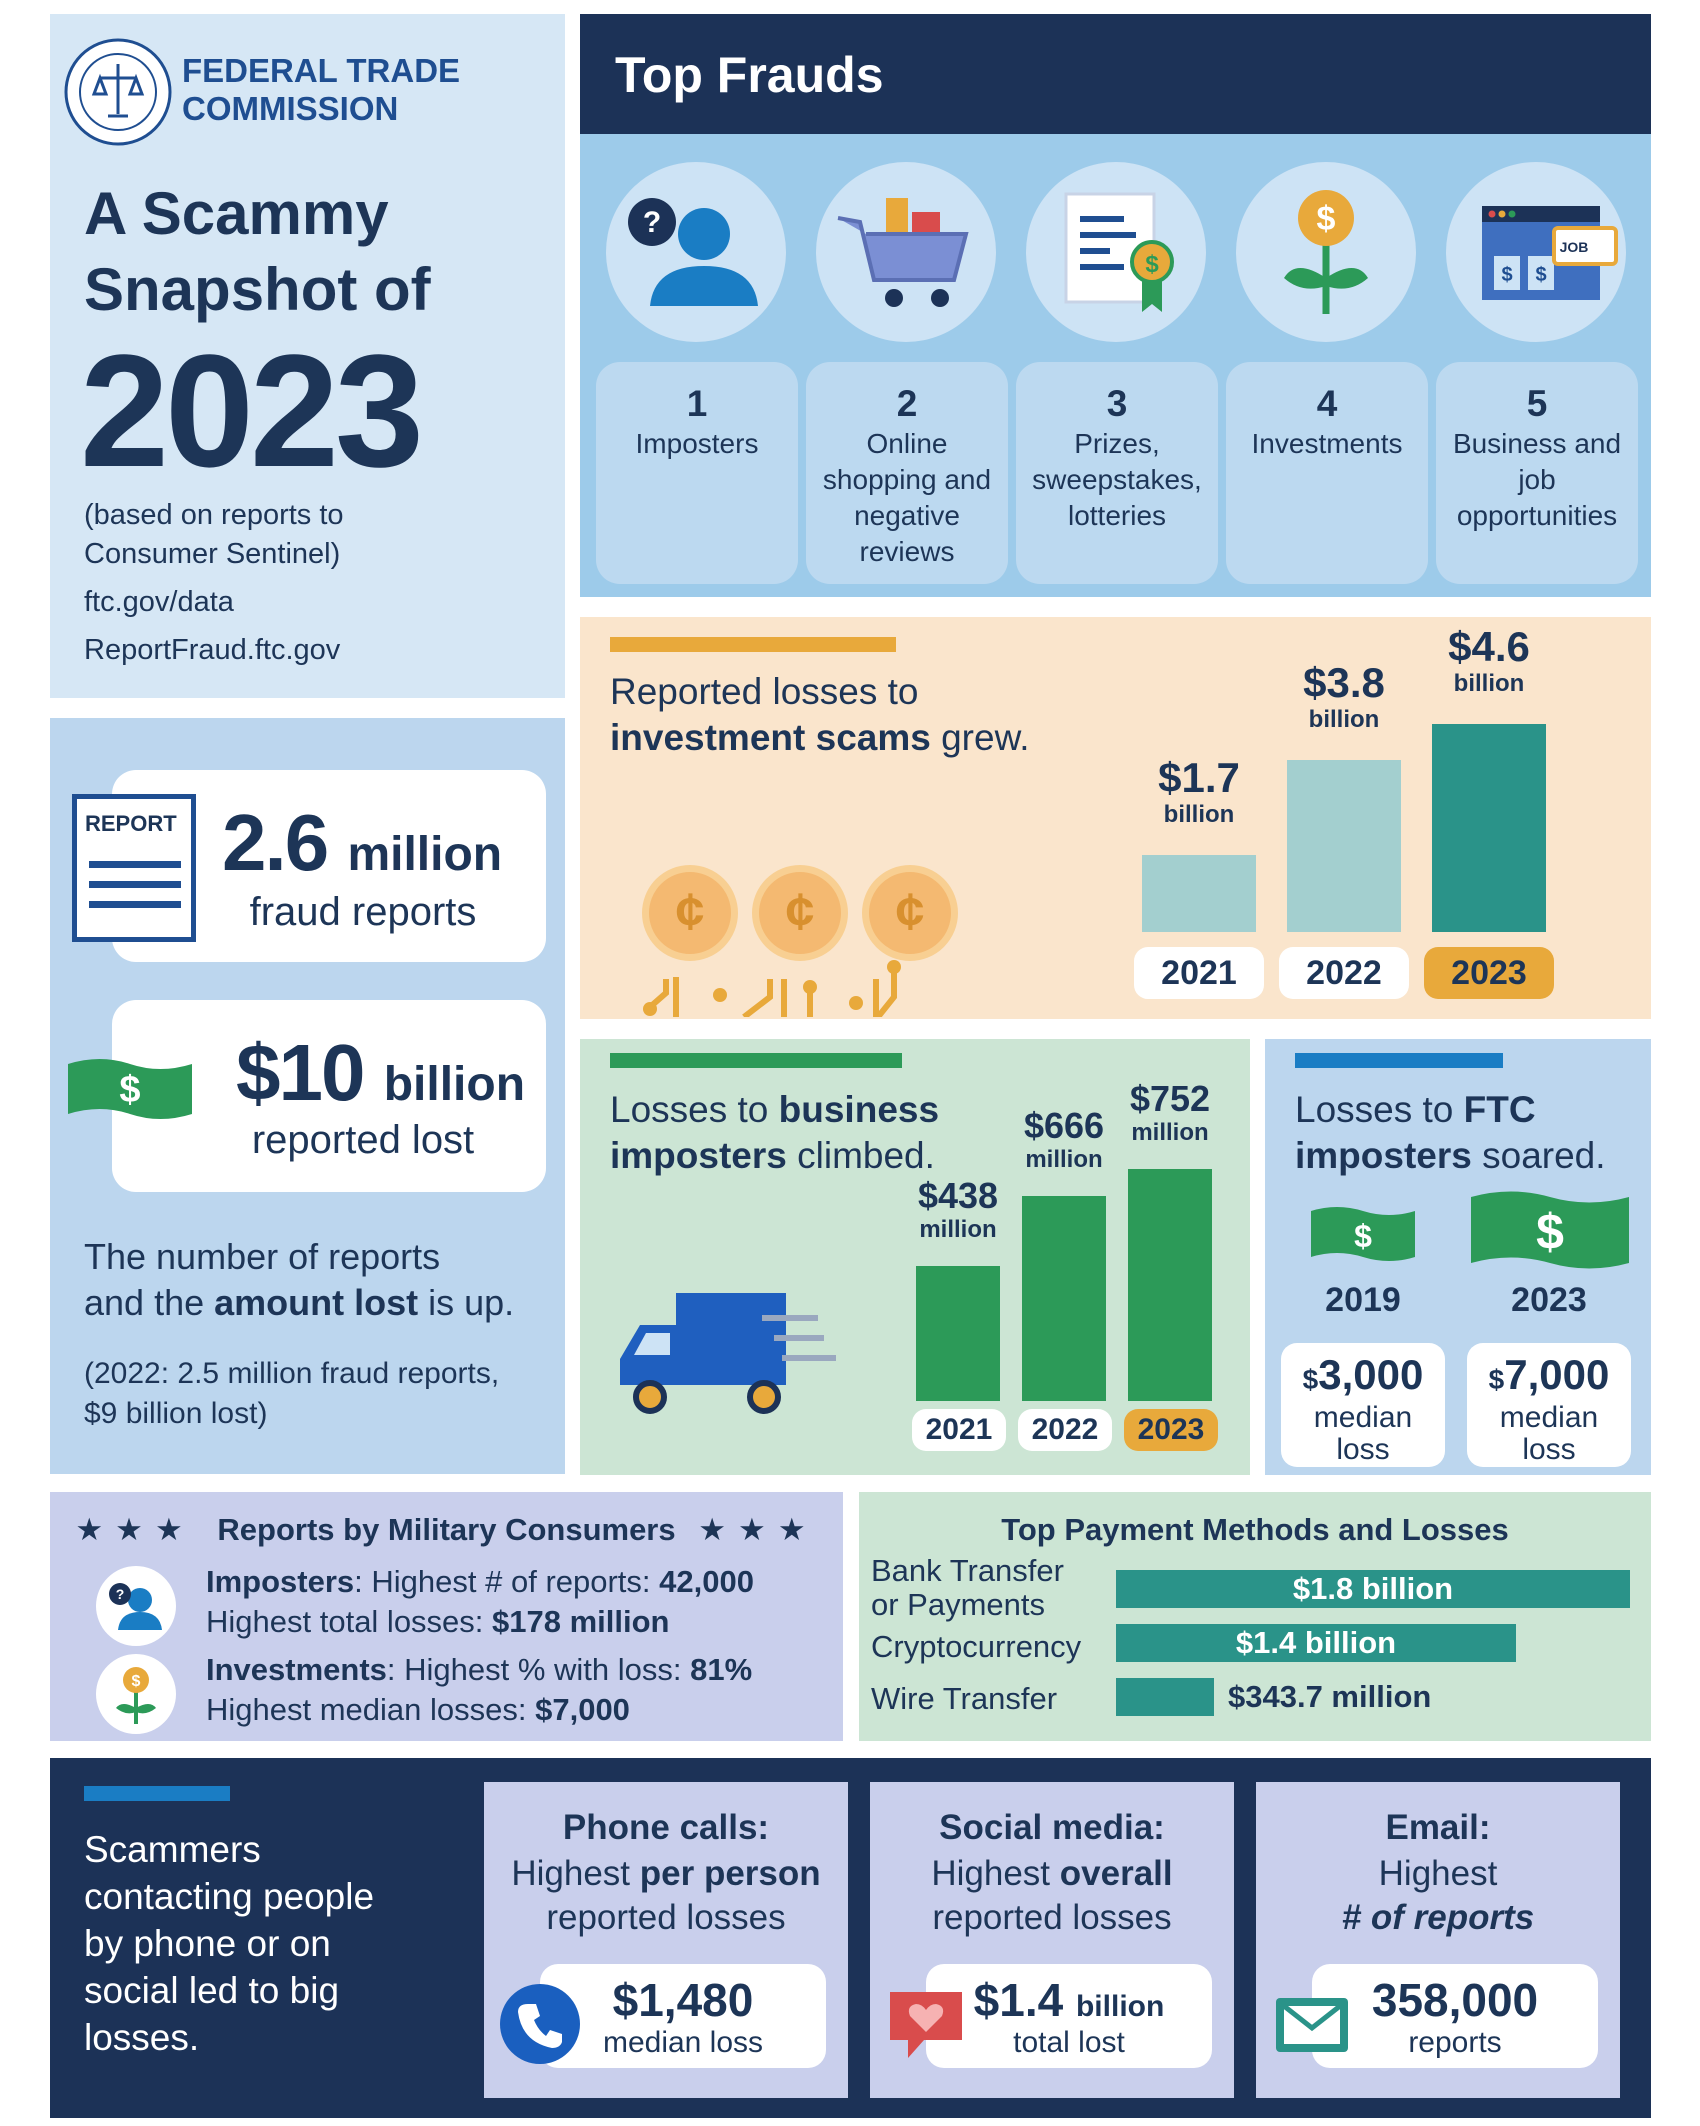 The image size is (1700, 2126). Describe the element at coordinates (800, 1110) in the screenshot. I see `headline-line-1: Losses to business` at that location.